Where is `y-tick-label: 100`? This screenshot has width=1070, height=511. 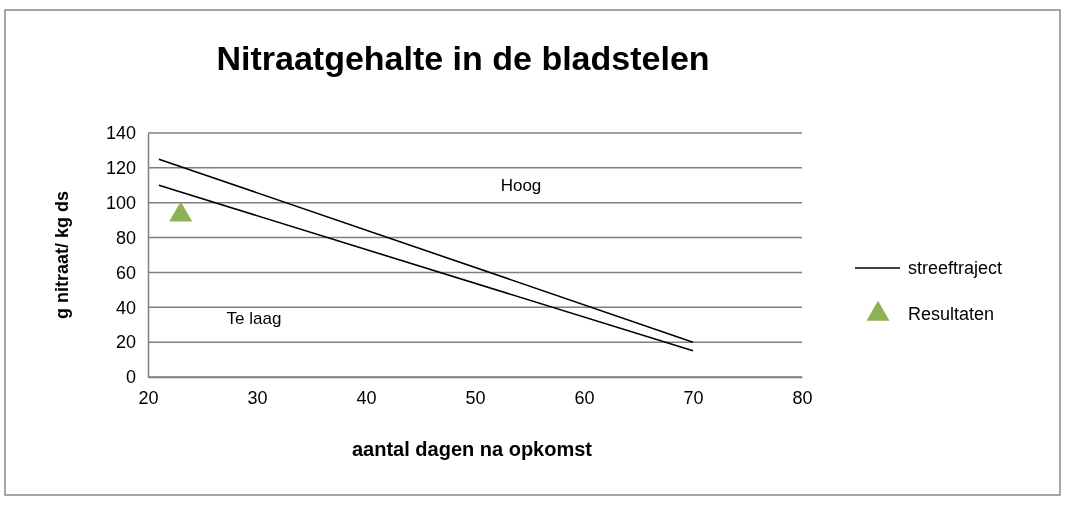 y-tick-label: 100 is located at coordinates (120, 202).